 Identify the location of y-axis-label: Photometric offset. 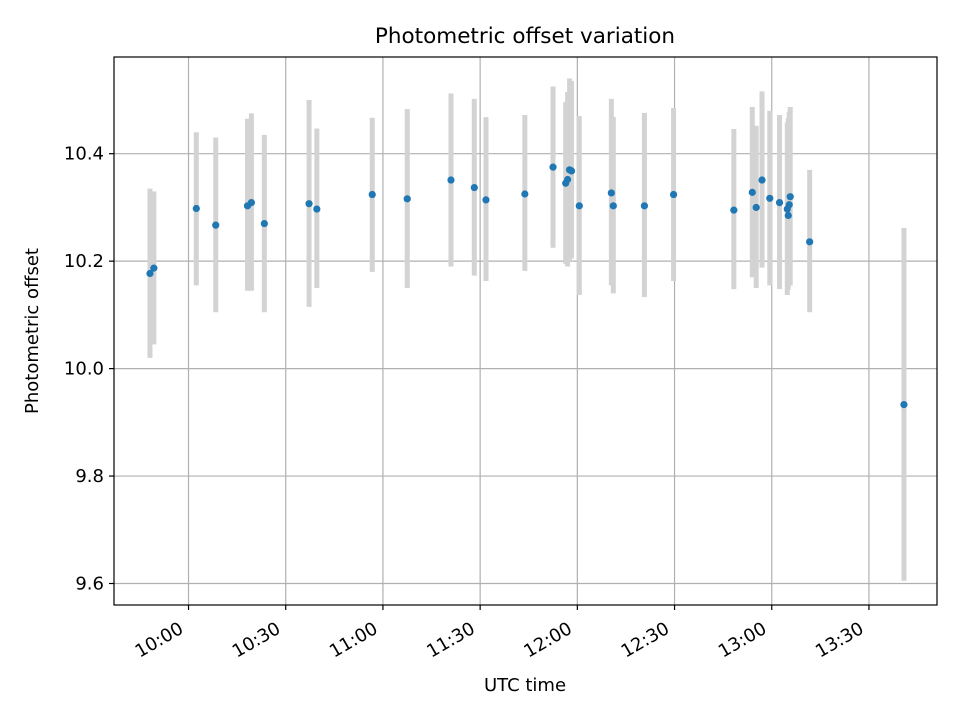
(32, 331).